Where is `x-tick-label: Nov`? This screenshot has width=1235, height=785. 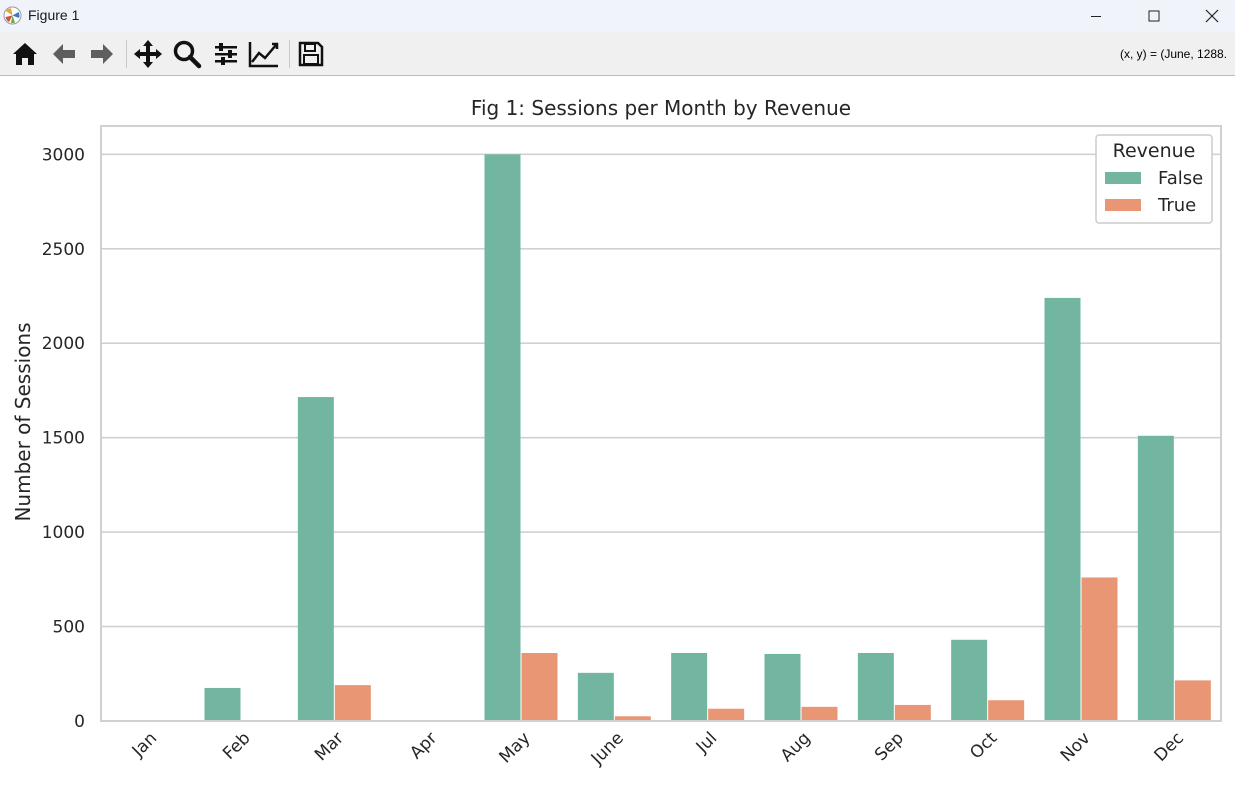 x-tick-label: Nov is located at coordinates (1076, 747).